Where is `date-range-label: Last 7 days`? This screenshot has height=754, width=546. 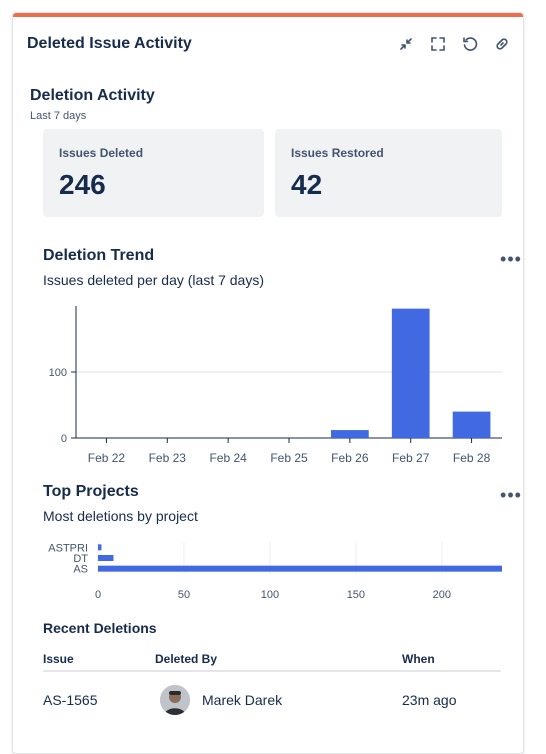
date-range-label: Last 7 days is located at coordinates (58, 116).